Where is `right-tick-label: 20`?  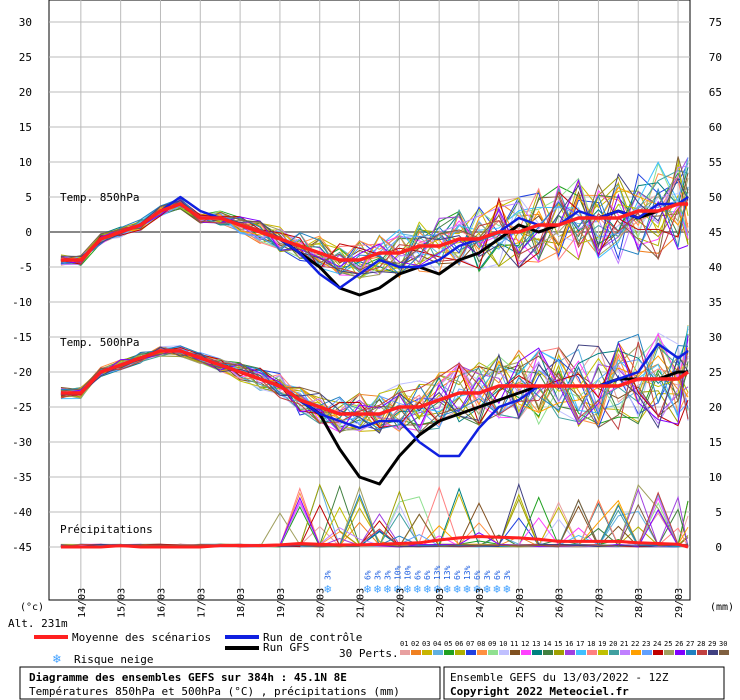
right-tick-label: 20 is located at coordinates (715, 407).